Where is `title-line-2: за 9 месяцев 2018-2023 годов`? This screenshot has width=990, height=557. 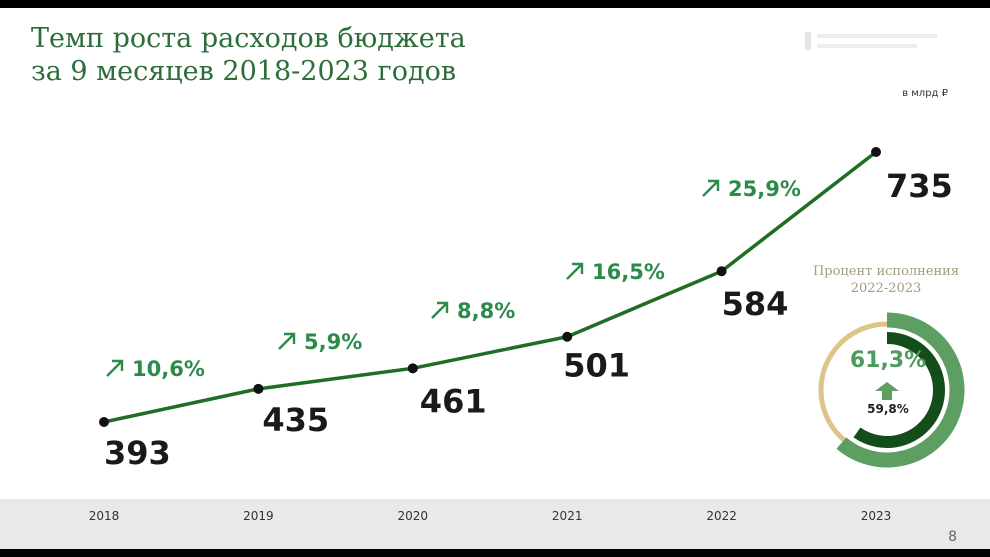 title-line-2: за 9 месяцев 2018-2023 годов is located at coordinates (244, 71).